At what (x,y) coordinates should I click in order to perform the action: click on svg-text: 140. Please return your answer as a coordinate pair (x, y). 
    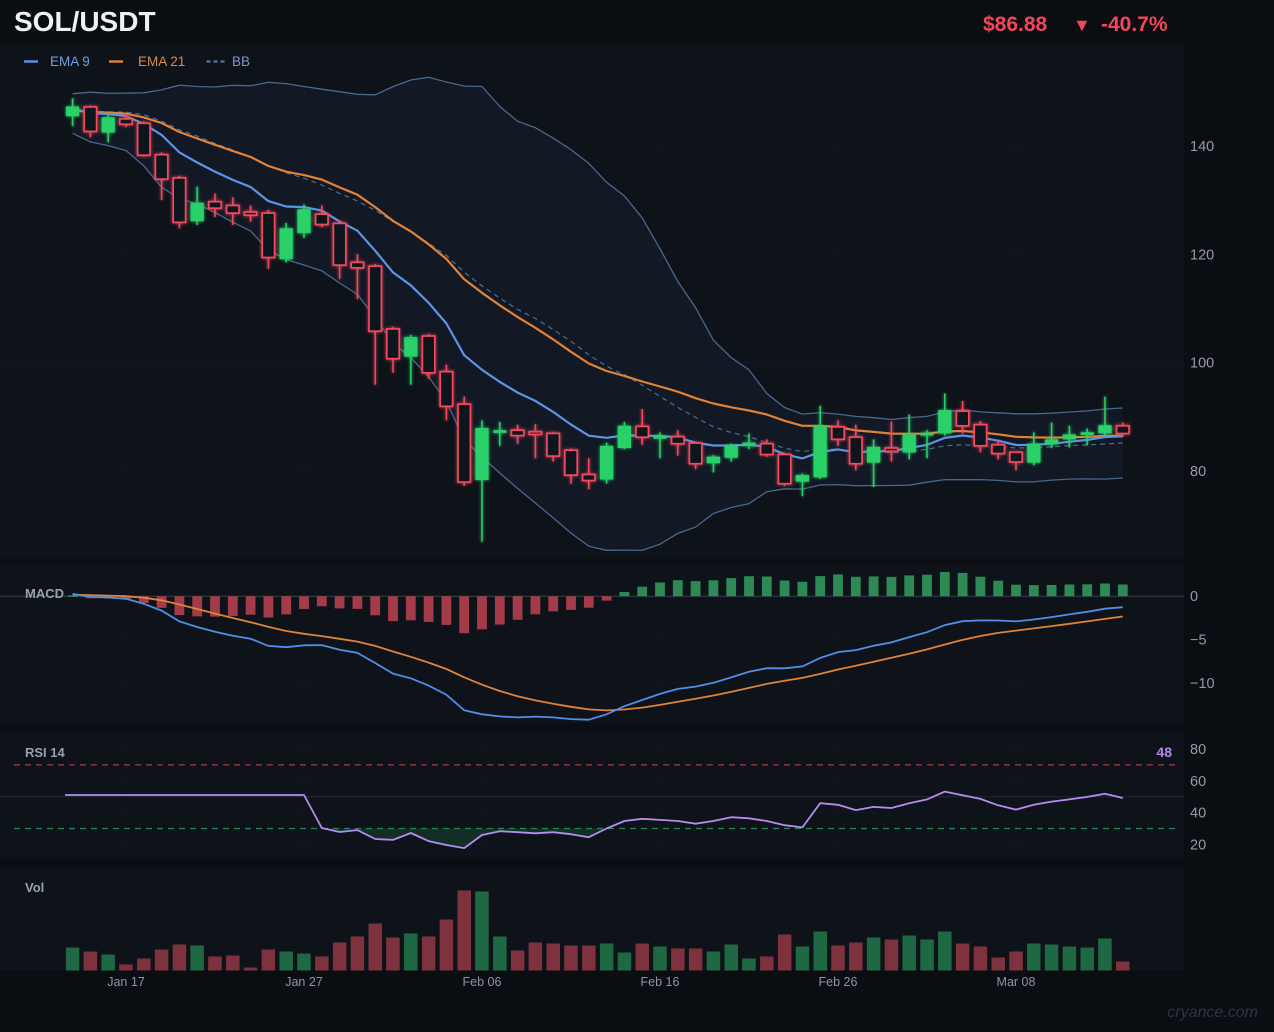
    Looking at the image, I should click on (1202, 147).